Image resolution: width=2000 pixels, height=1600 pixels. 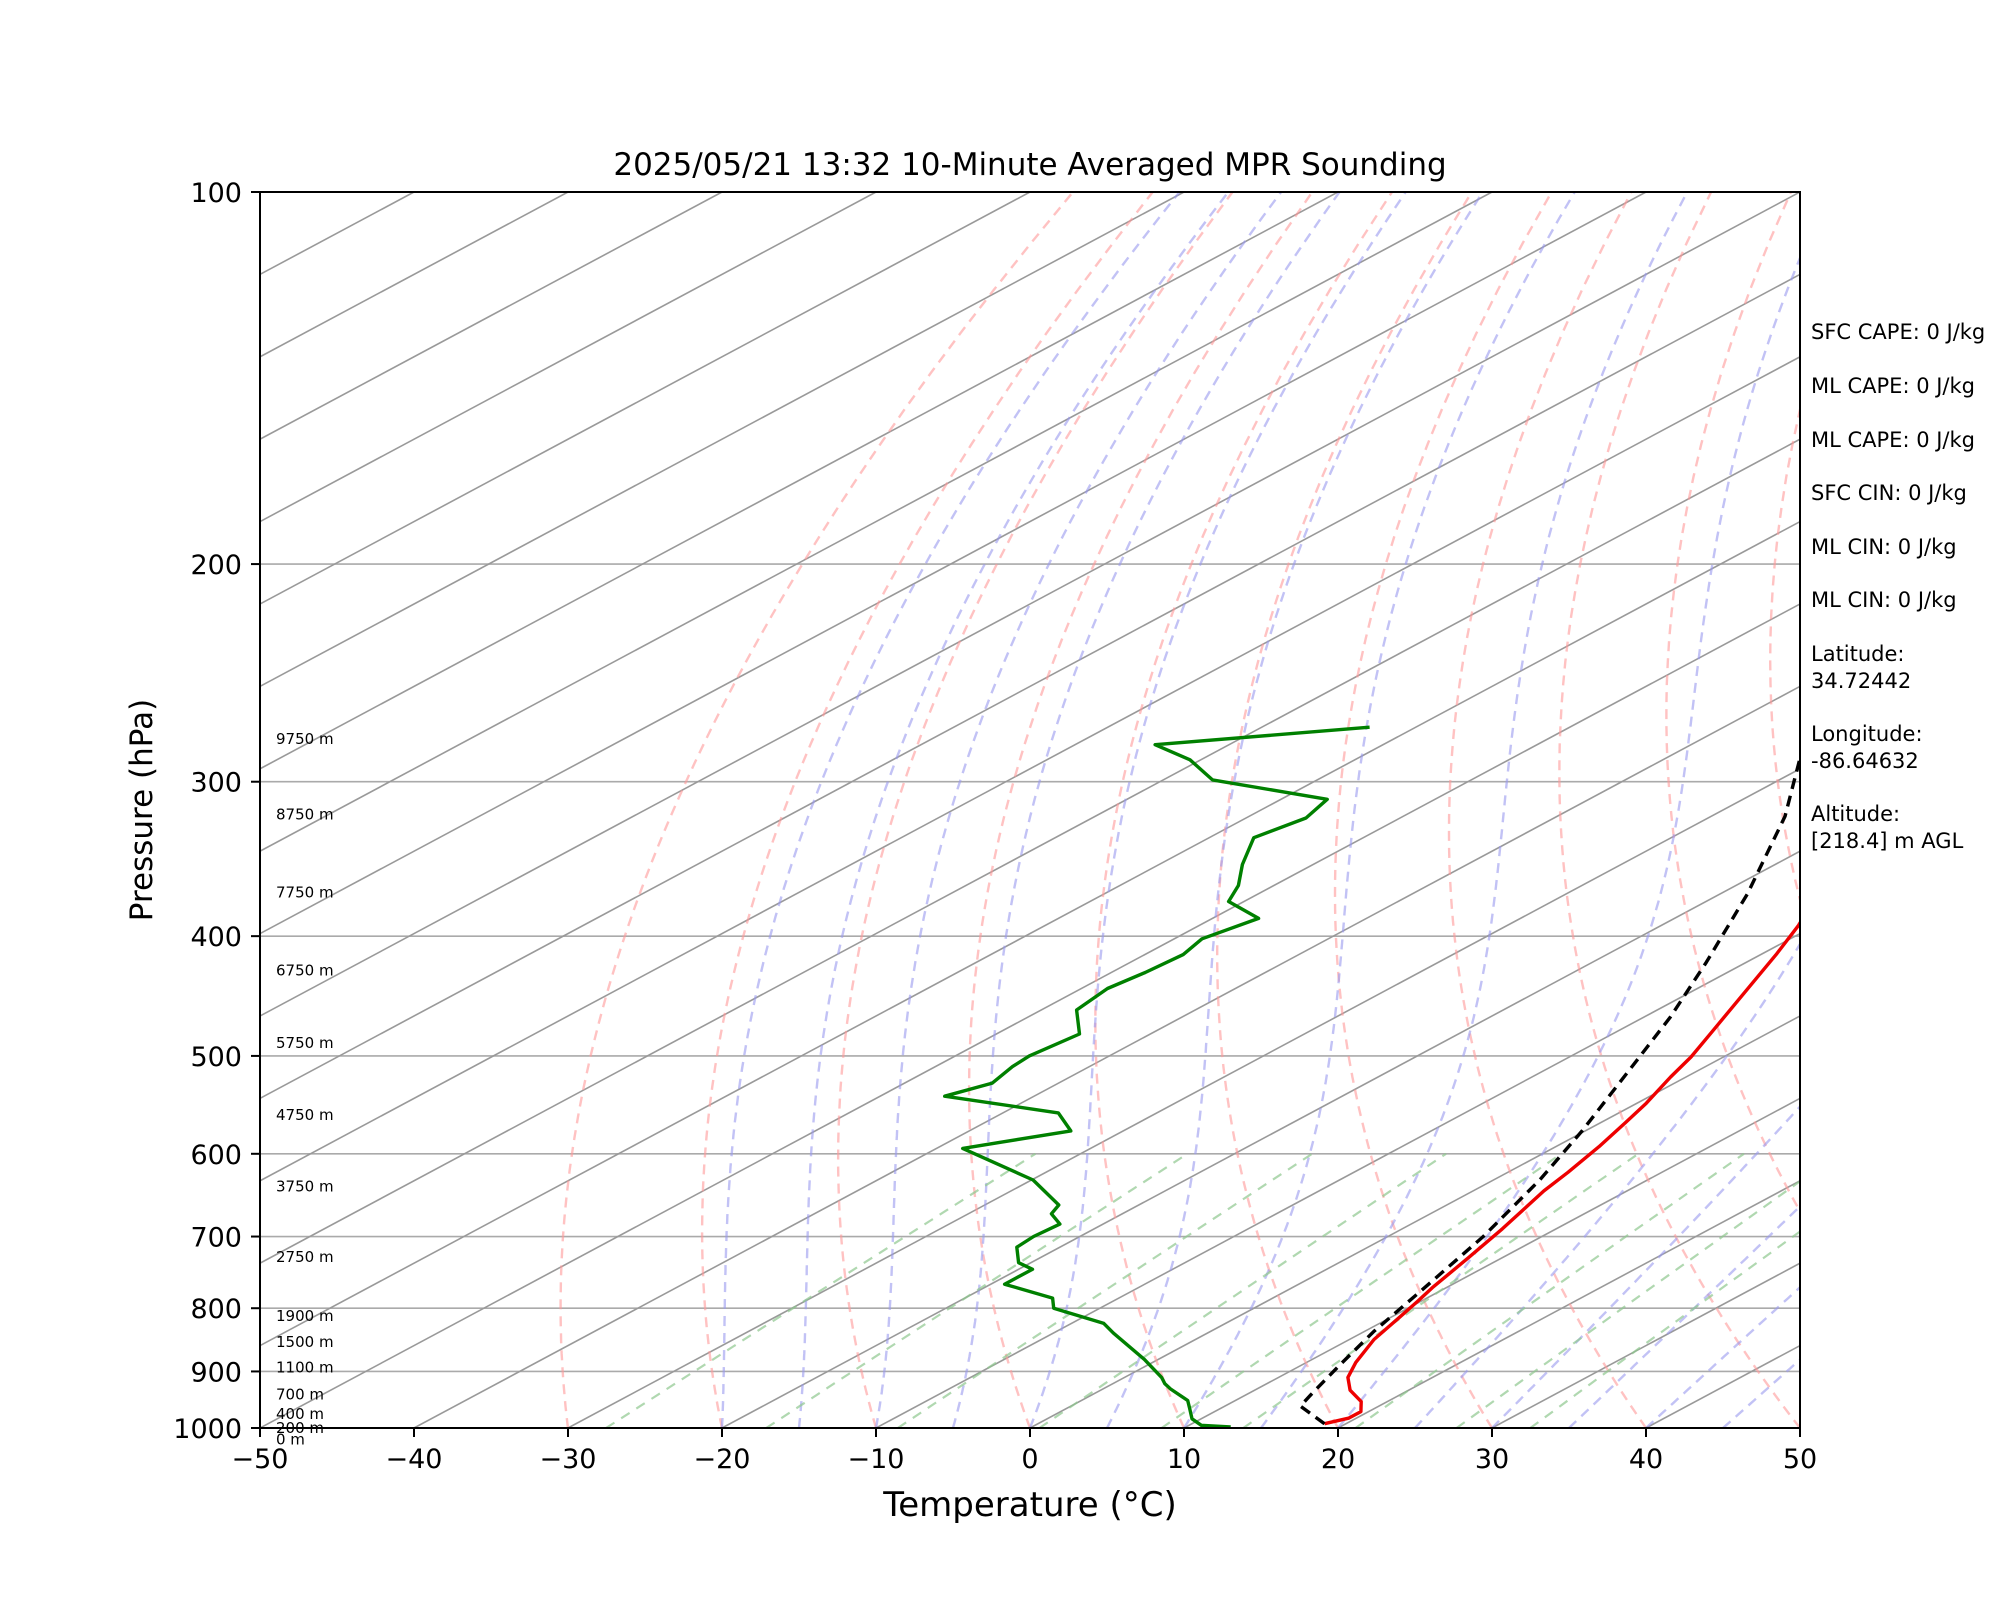 What do you see at coordinates (305, 892) in the screenshot?
I see `height-label: 7750 m` at bounding box center [305, 892].